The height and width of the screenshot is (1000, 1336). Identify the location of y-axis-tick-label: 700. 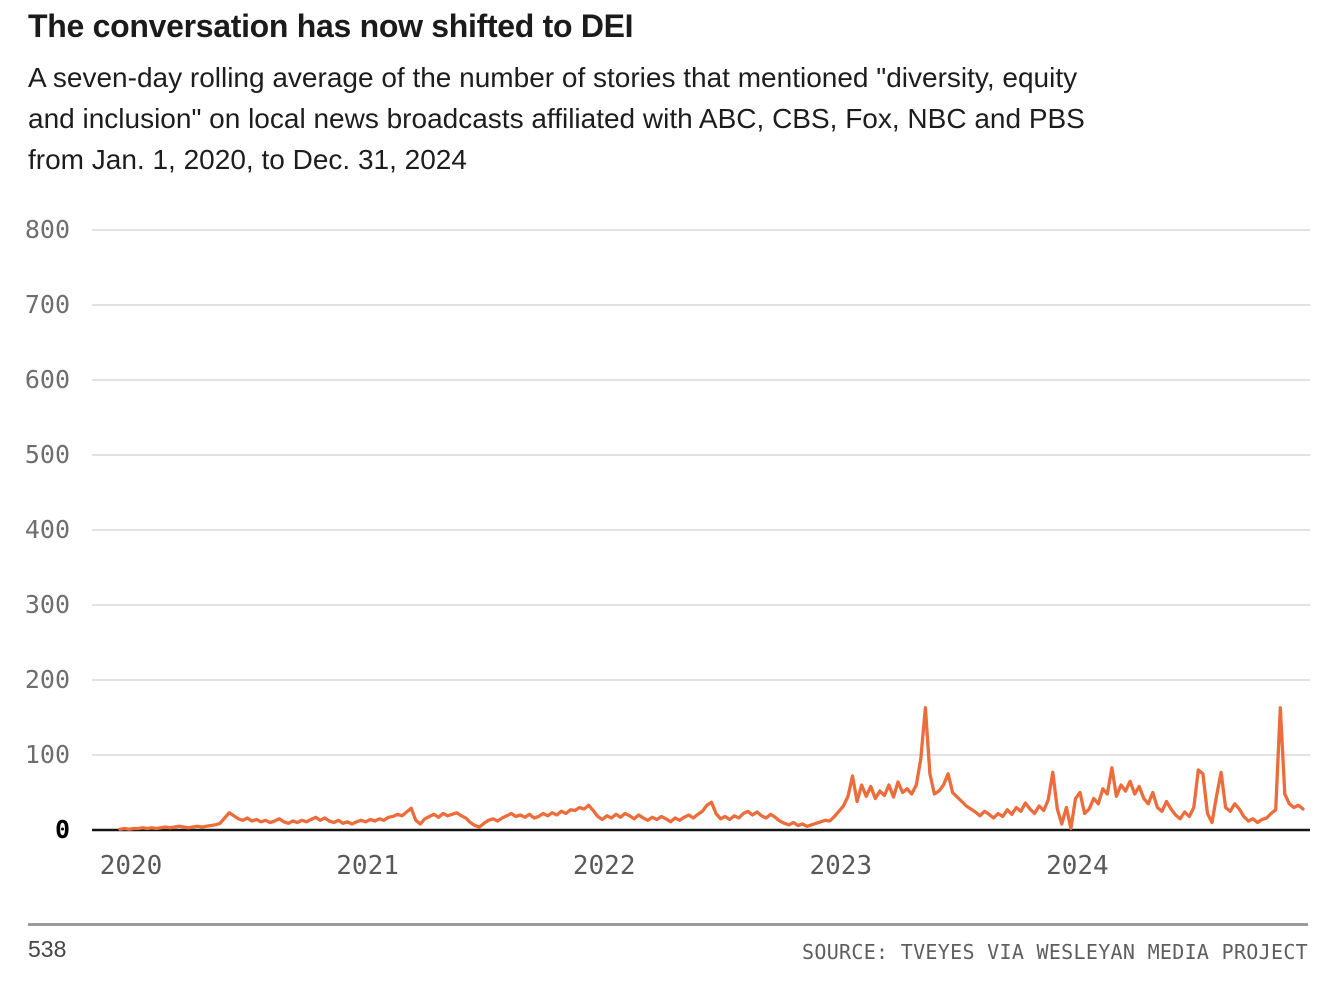
(47, 304).